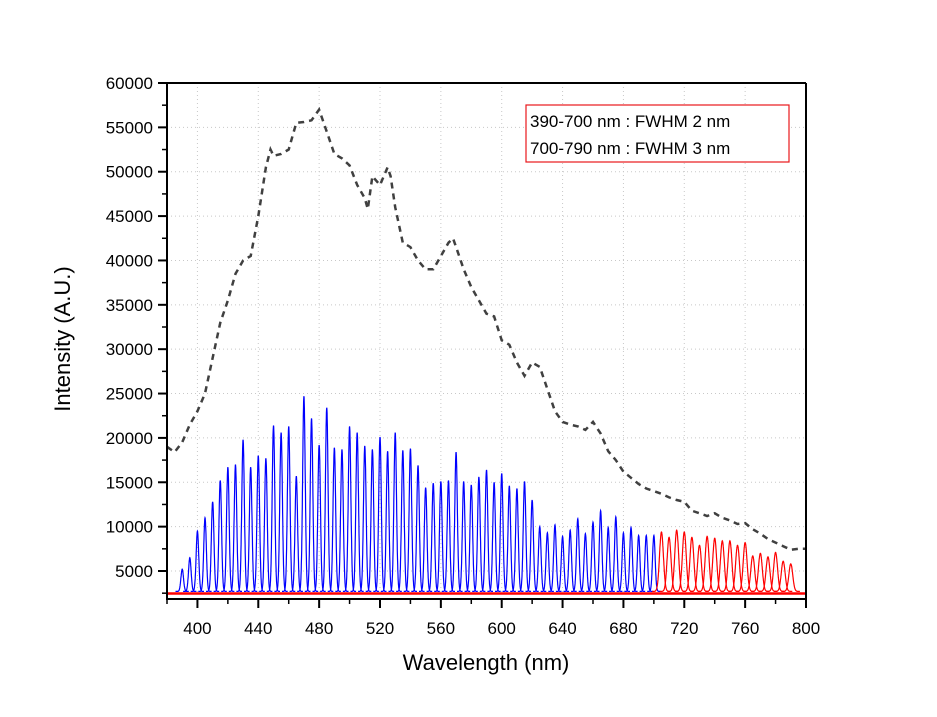 The image size is (937, 717). Describe the element at coordinates (562, 628) in the screenshot. I see `x-tick-label: 640` at that location.